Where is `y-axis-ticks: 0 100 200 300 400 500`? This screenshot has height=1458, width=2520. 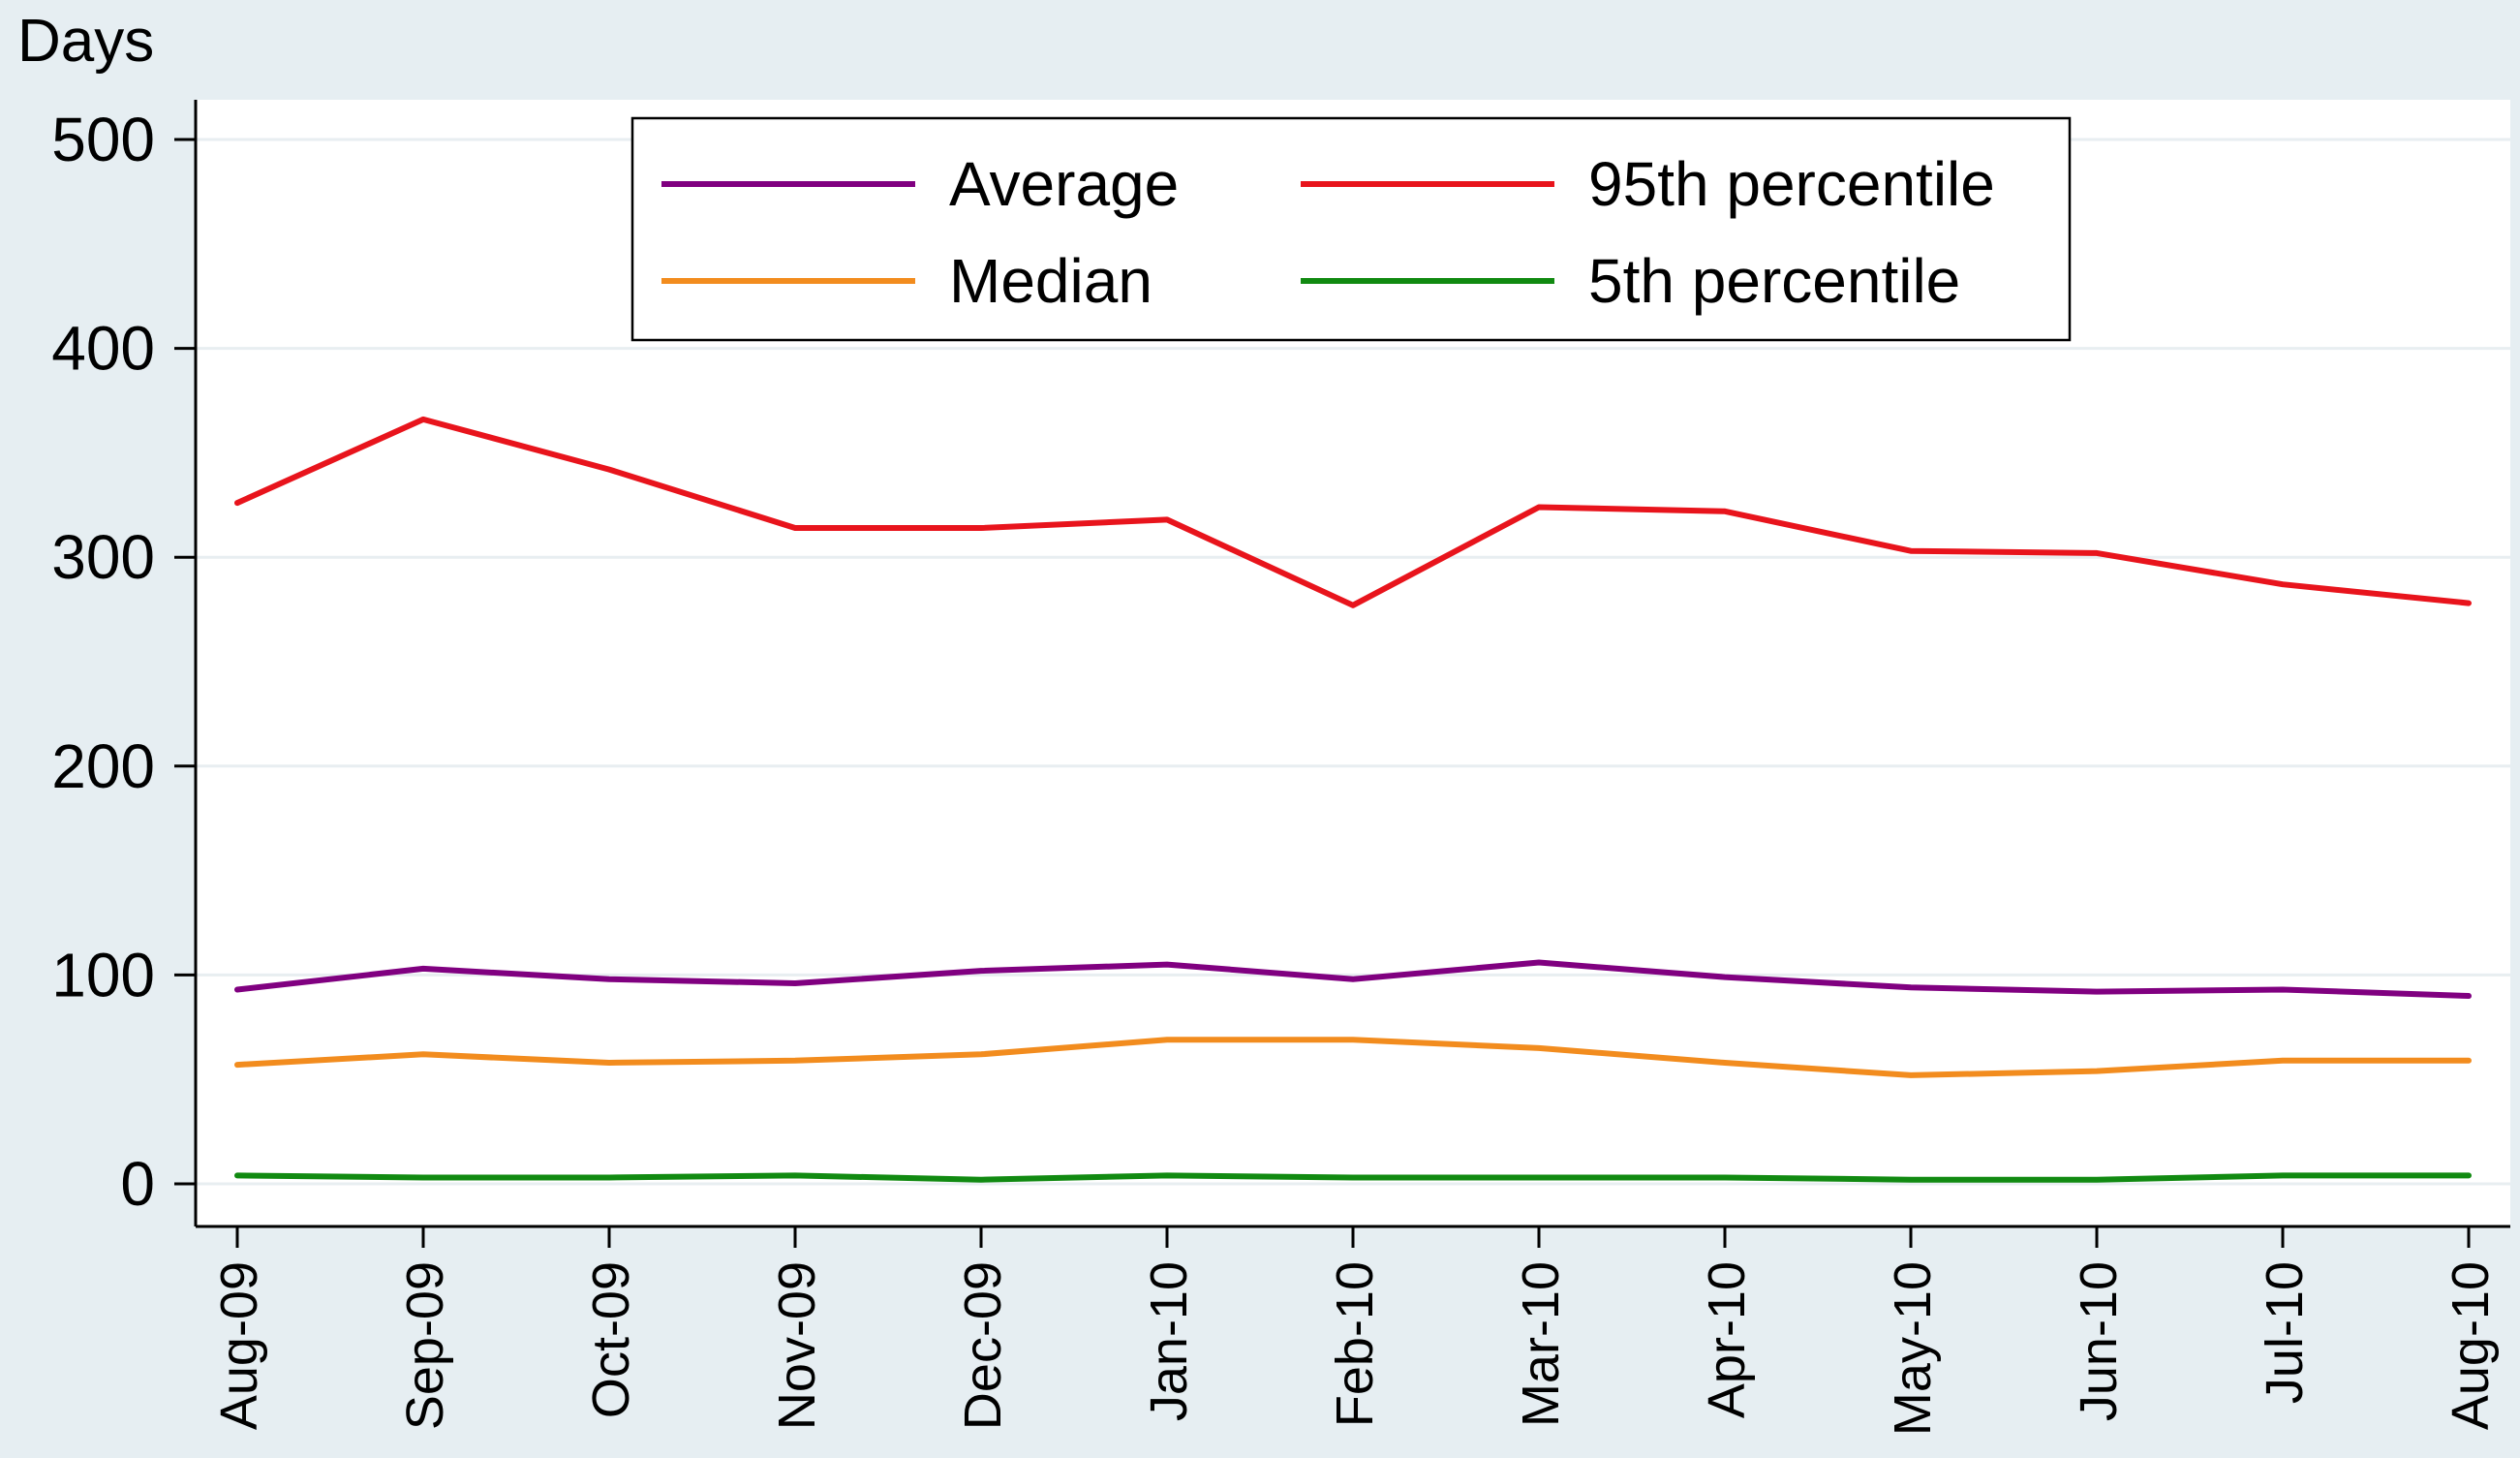
y-axis-ticks: 0 100 200 300 400 500 is located at coordinates (124, 662).